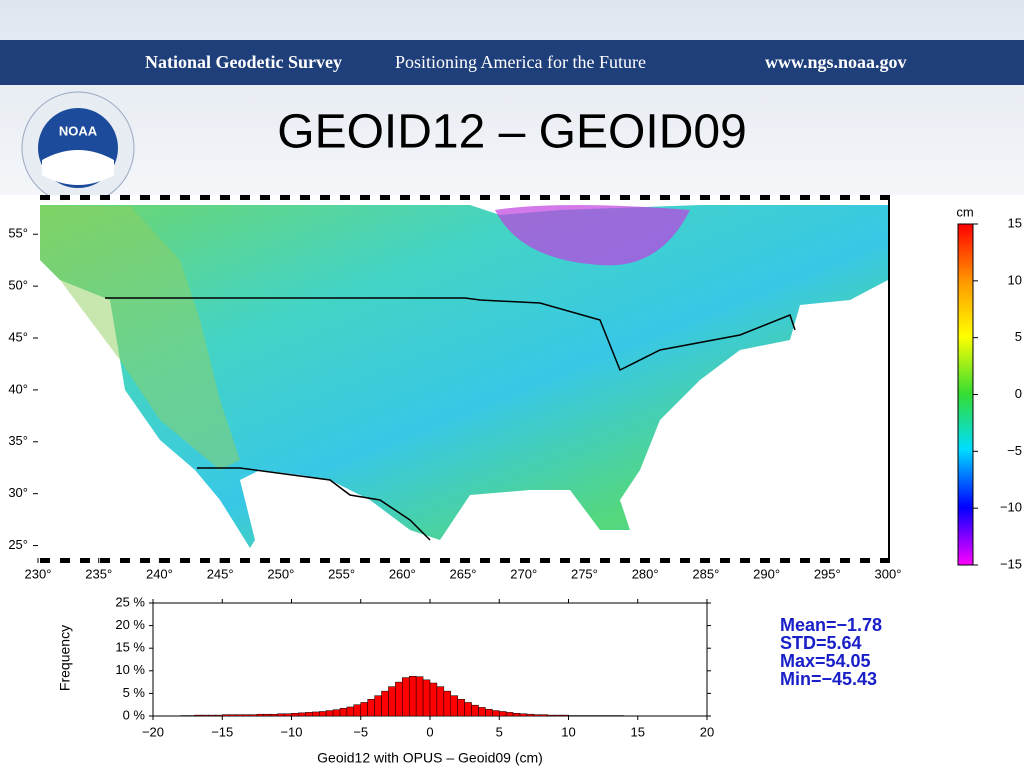 This screenshot has height=773, width=1024. Describe the element at coordinates (65, 658) in the screenshot. I see `hist-y-label: Frequency` at that location.